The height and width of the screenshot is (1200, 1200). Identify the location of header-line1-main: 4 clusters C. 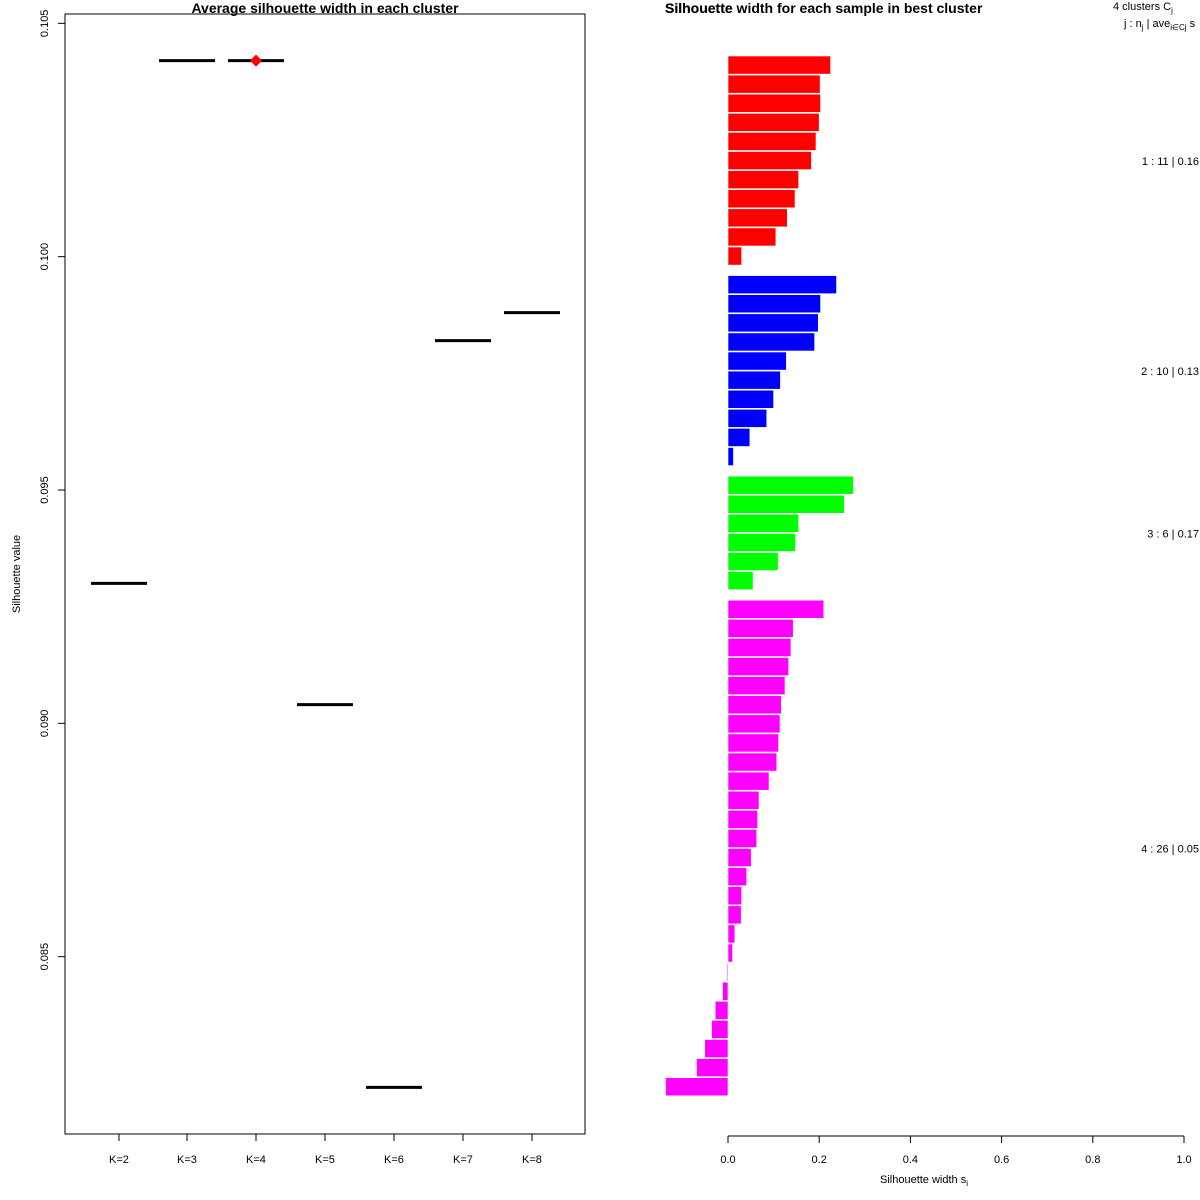
(1142, 7).